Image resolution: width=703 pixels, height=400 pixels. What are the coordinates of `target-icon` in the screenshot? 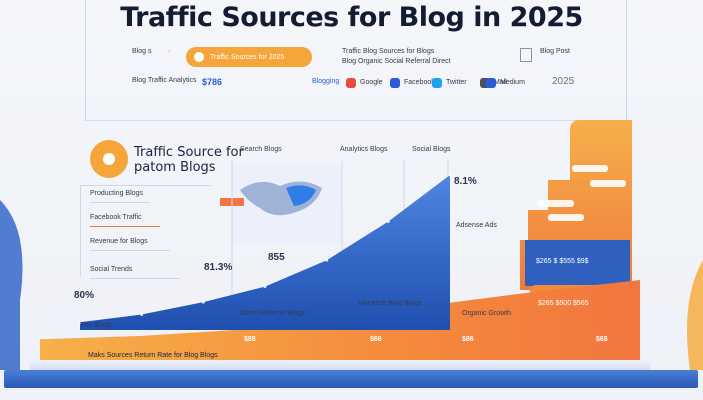 It's located at (109, 159).